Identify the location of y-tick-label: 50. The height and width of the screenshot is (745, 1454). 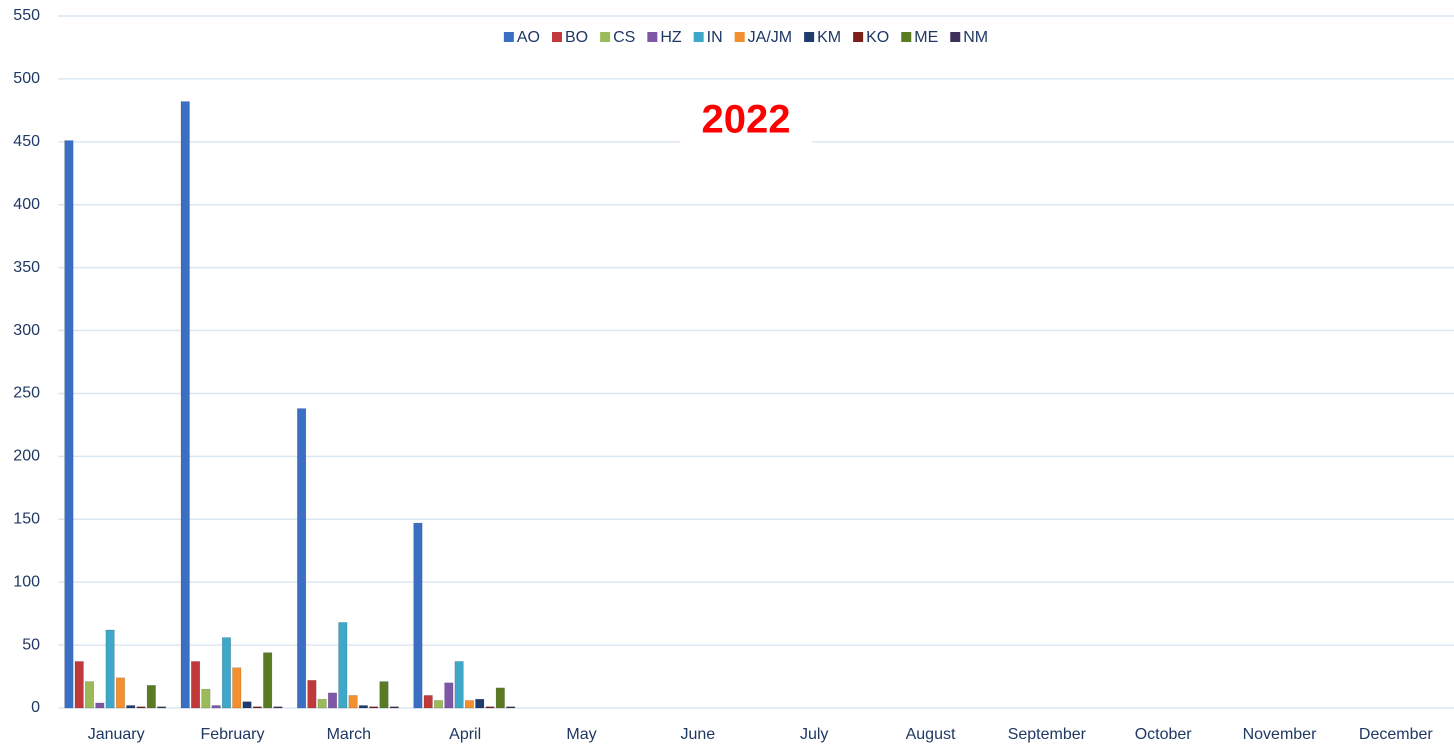
(31, 644).